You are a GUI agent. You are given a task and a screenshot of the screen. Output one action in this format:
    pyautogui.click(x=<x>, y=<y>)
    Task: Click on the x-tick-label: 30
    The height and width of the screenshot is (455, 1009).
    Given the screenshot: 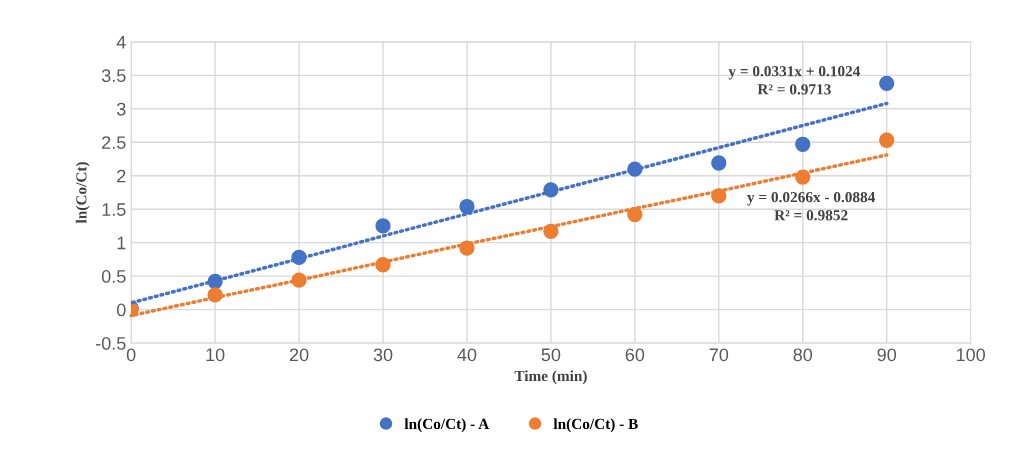 What is the action you would take?
    pyautogui.click(x=383, y=355)
    